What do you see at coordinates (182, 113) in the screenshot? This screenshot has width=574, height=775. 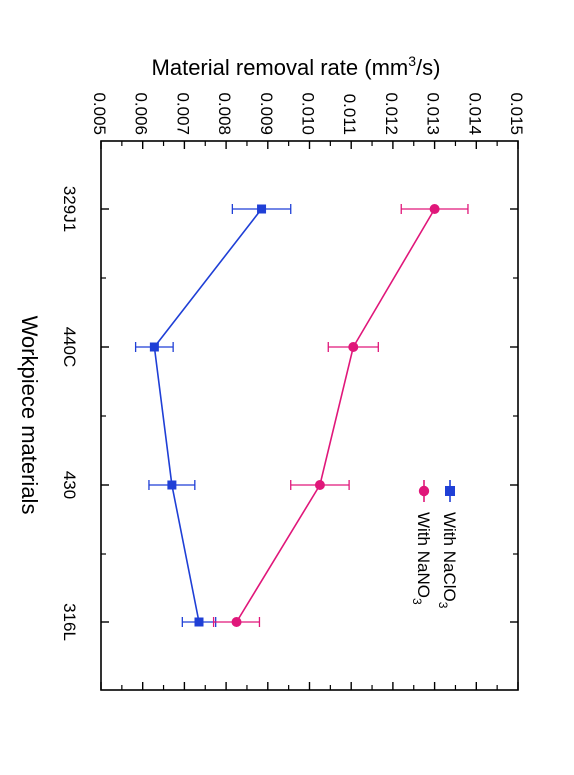 I see `value-tick-label: 0.007` at bounding box center [182, 113].